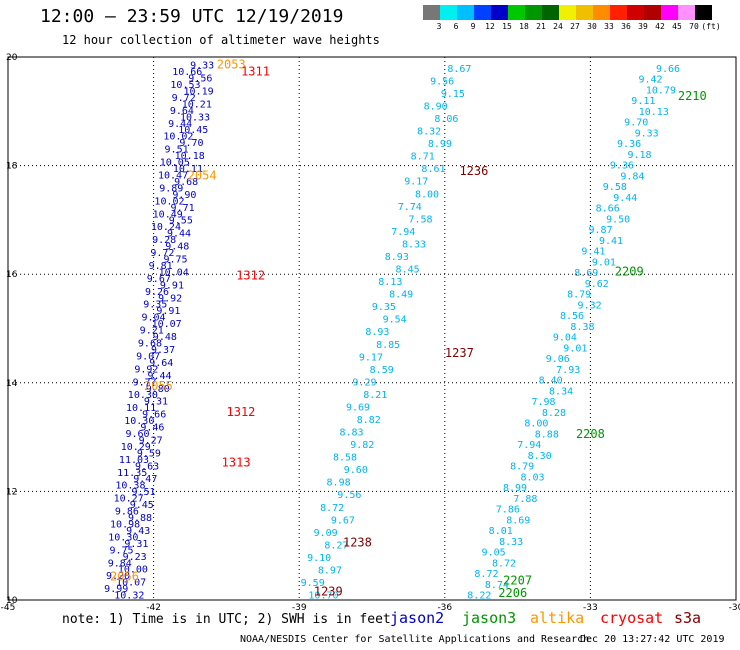  I want to click on color-scale-label: 24, so click(558, 26).